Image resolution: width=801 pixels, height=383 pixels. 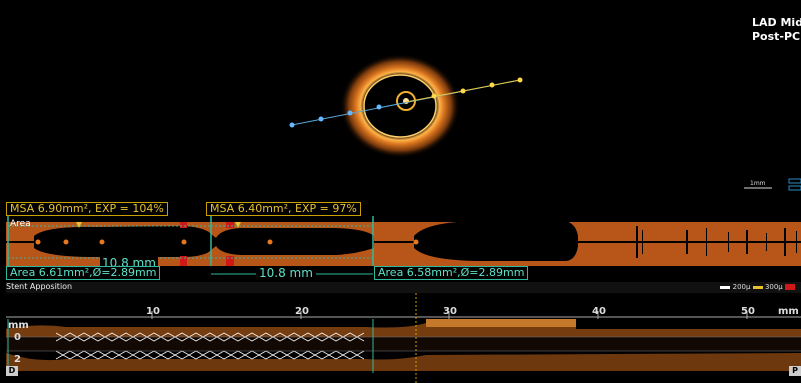 What do you see at coordinates (403, 362) in the screenshot?
I see `vessel-lower-wall` at bounding box center [403, 362].